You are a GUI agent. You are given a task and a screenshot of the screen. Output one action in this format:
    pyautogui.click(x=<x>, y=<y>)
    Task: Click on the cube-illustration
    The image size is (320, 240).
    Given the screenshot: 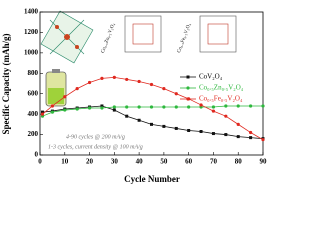 What is the action you would take?
    pyautogui.click(x=180, y=34)
    